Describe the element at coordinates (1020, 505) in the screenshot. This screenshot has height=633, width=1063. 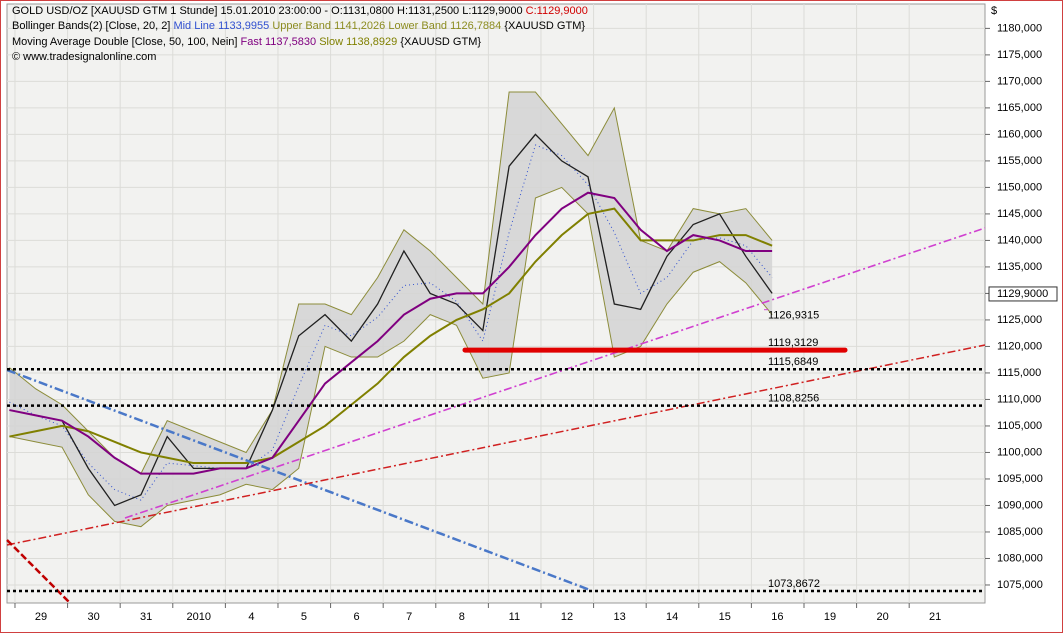
I see `y-tick-label: 1090,000` at that location.